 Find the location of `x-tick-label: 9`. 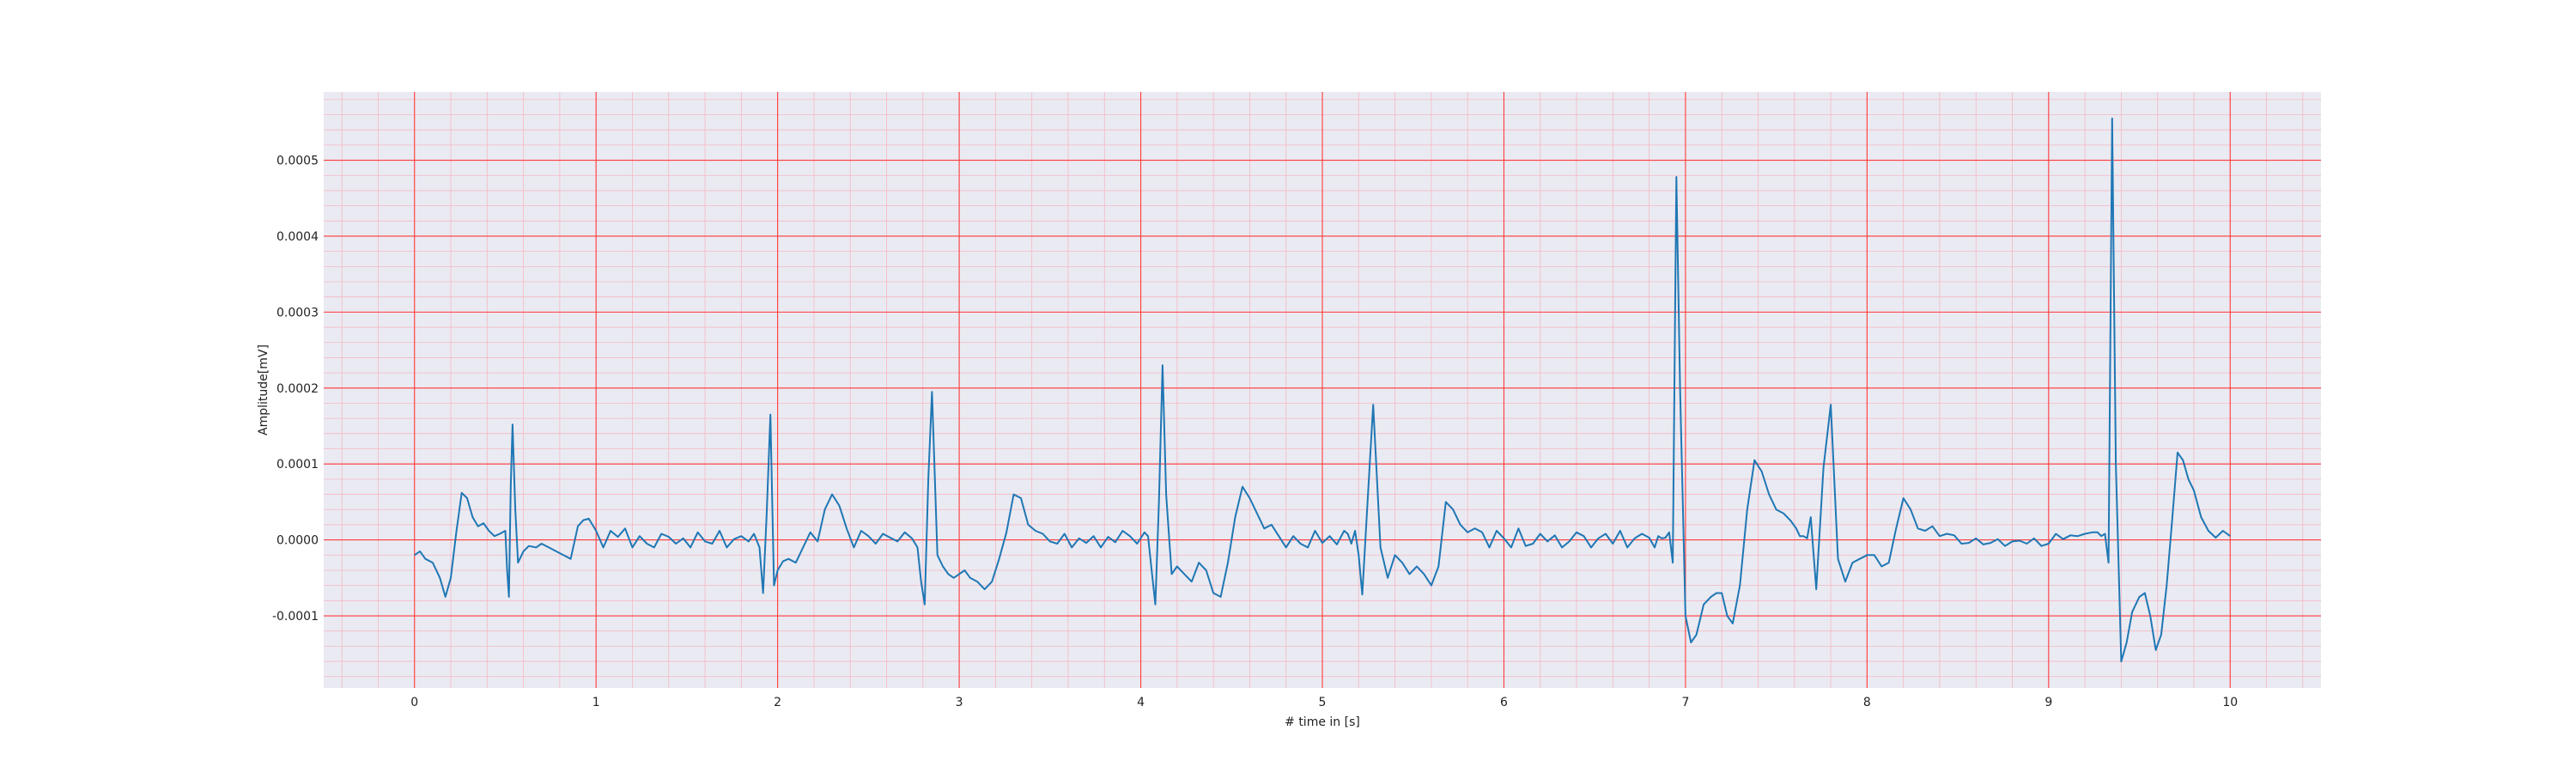

x-tick-label: 9 is located at coordinates (2048, 702).